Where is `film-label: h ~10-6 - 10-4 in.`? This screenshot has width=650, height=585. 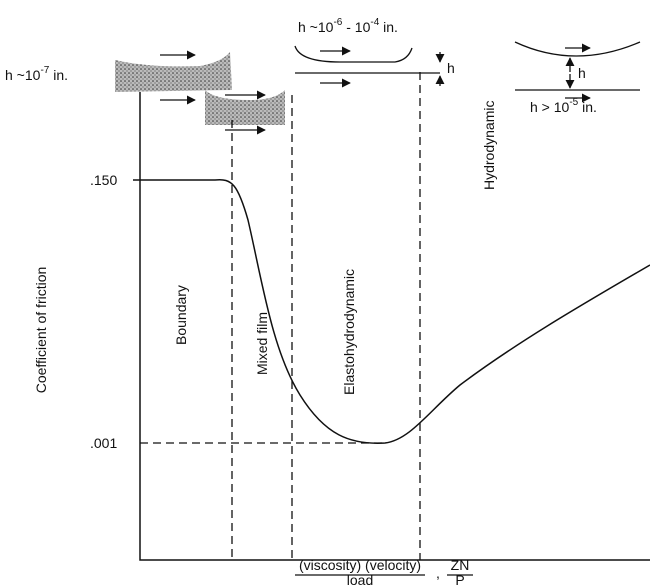 film-label: h ~10-6 - 10-4 in. is located at coordinates (348, 26).